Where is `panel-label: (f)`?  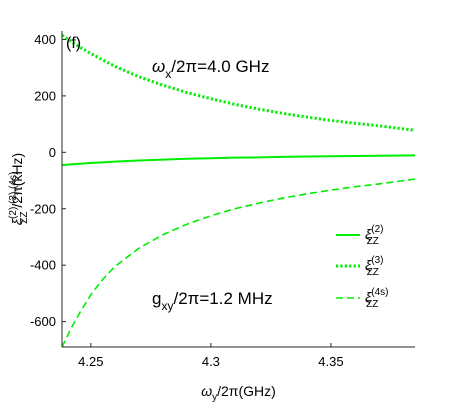
panel-label: (f) is located at coordinates (73, 43).